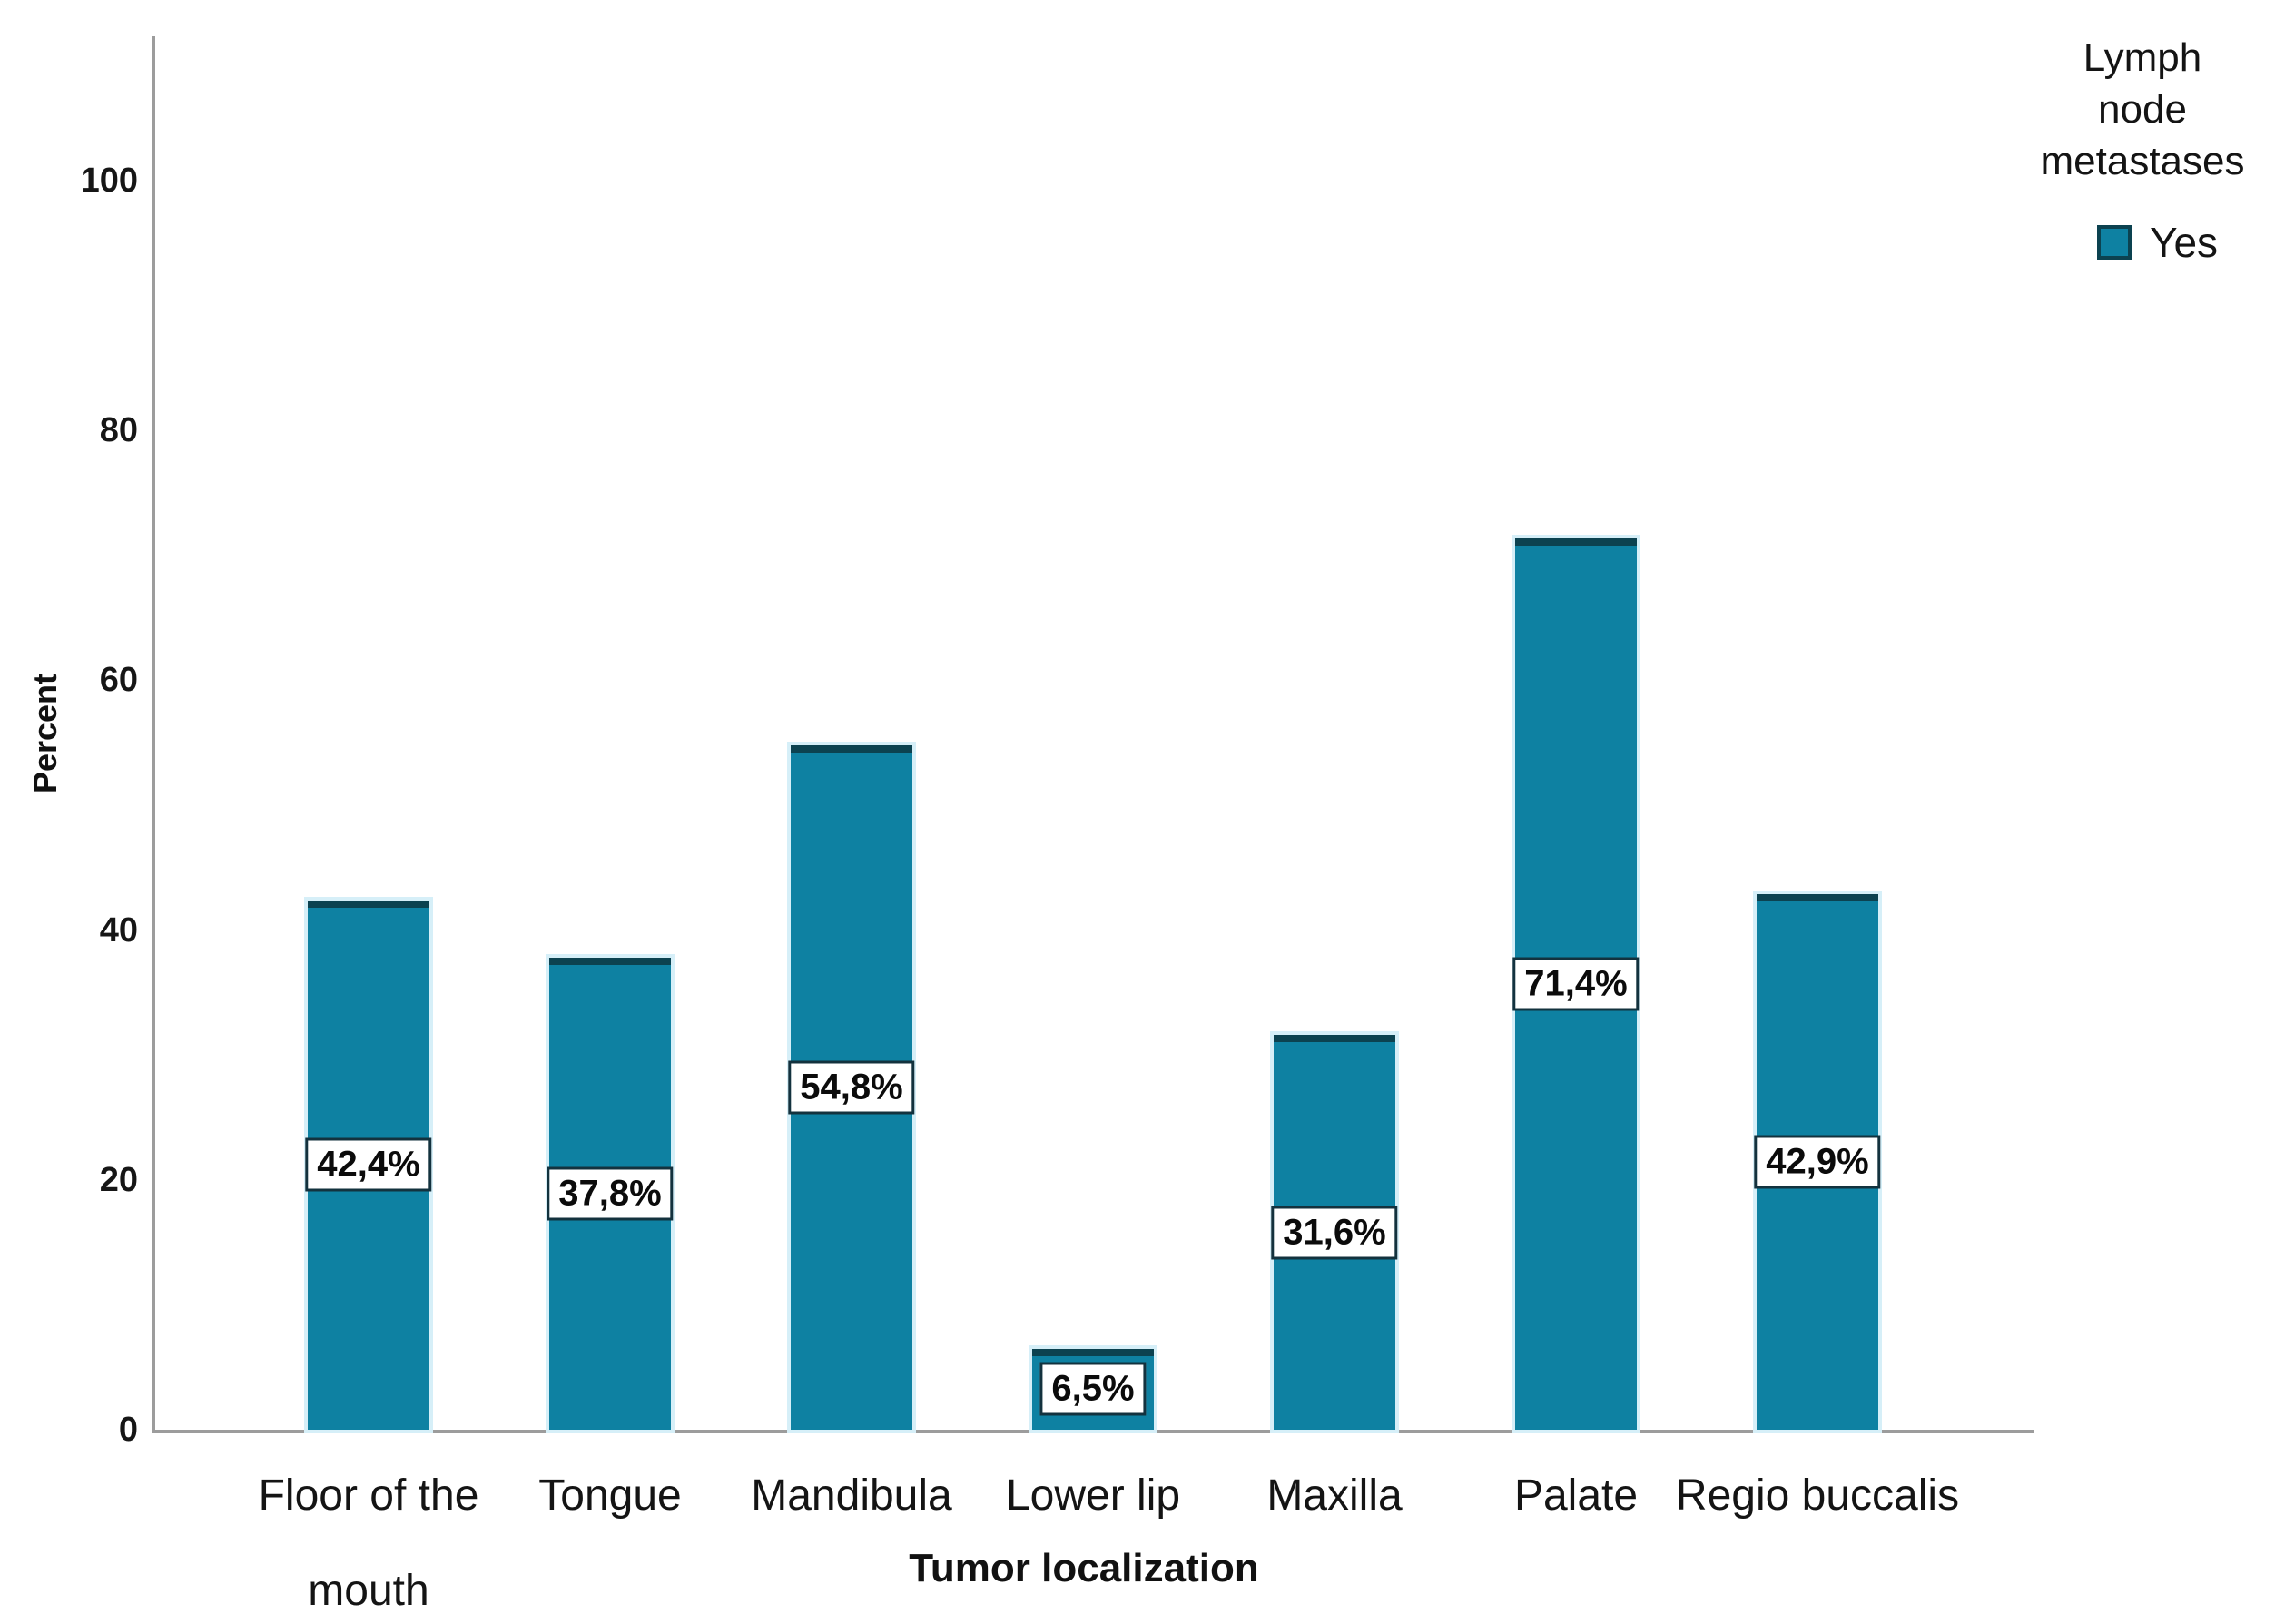  What do you see at coordinates (2114, 243) in the screenshot?
I see `legend-swatch-icon` at bounding box center [2114, 243].